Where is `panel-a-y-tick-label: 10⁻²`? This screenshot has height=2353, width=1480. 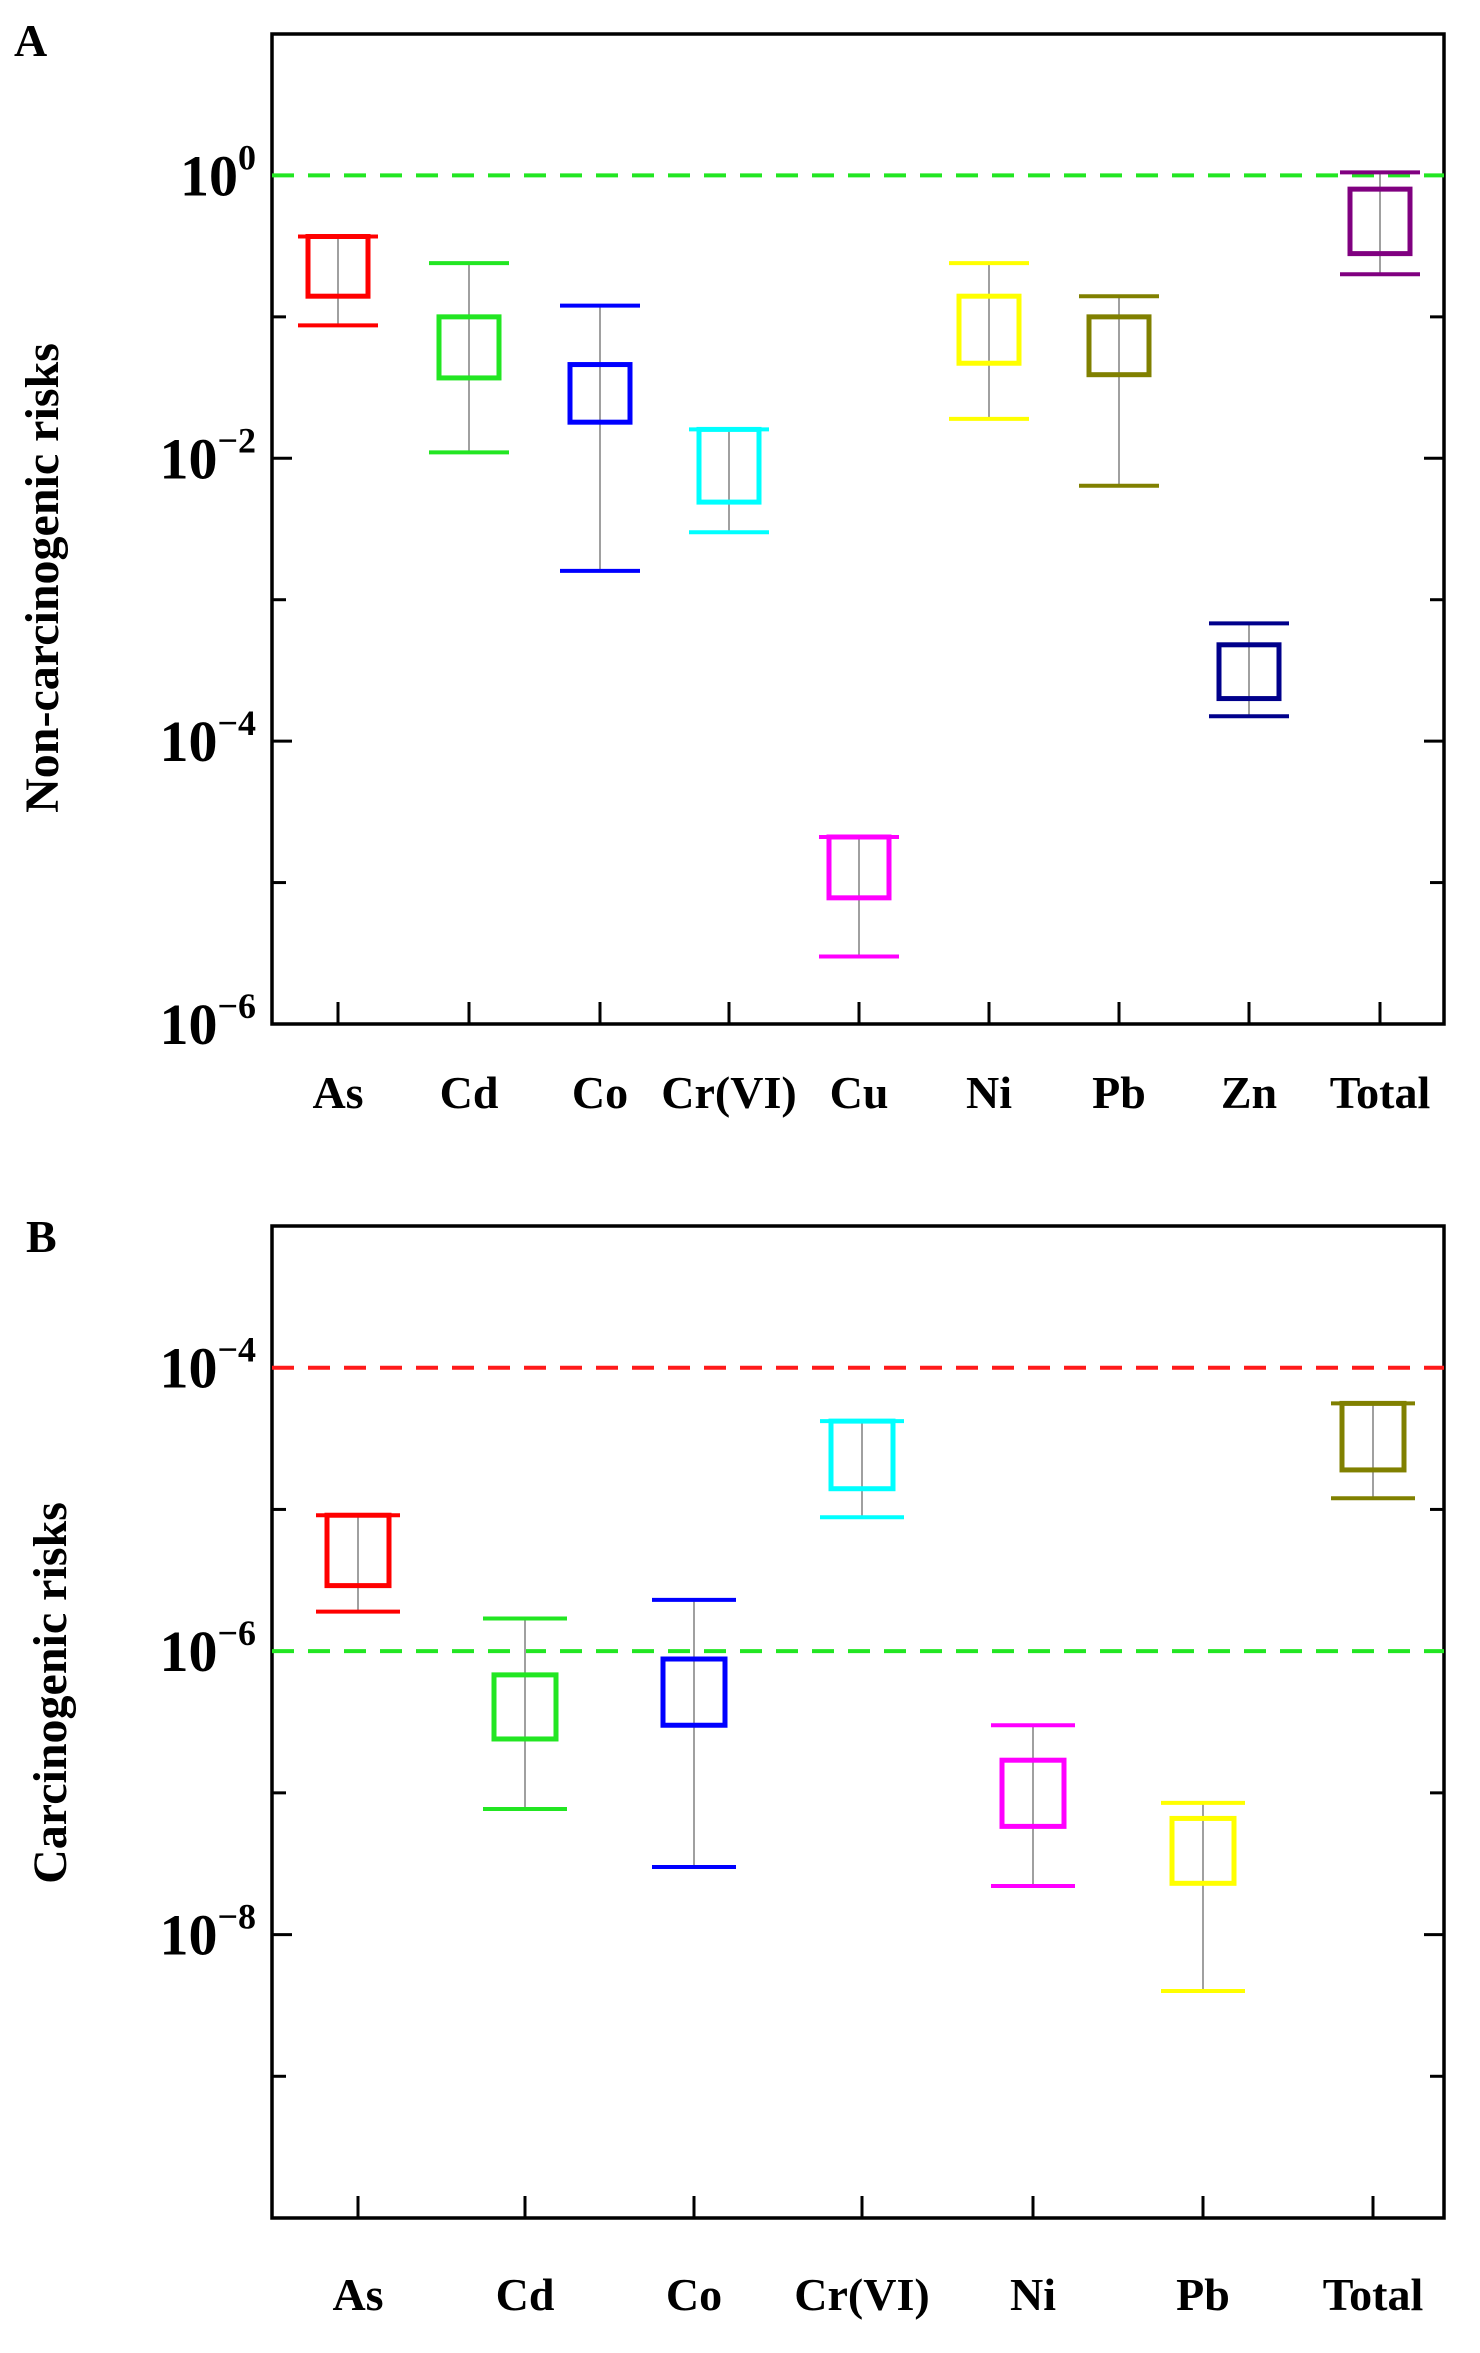 panel-a-y-tick-label: 10⁻² is located at coordinates (207, 455).